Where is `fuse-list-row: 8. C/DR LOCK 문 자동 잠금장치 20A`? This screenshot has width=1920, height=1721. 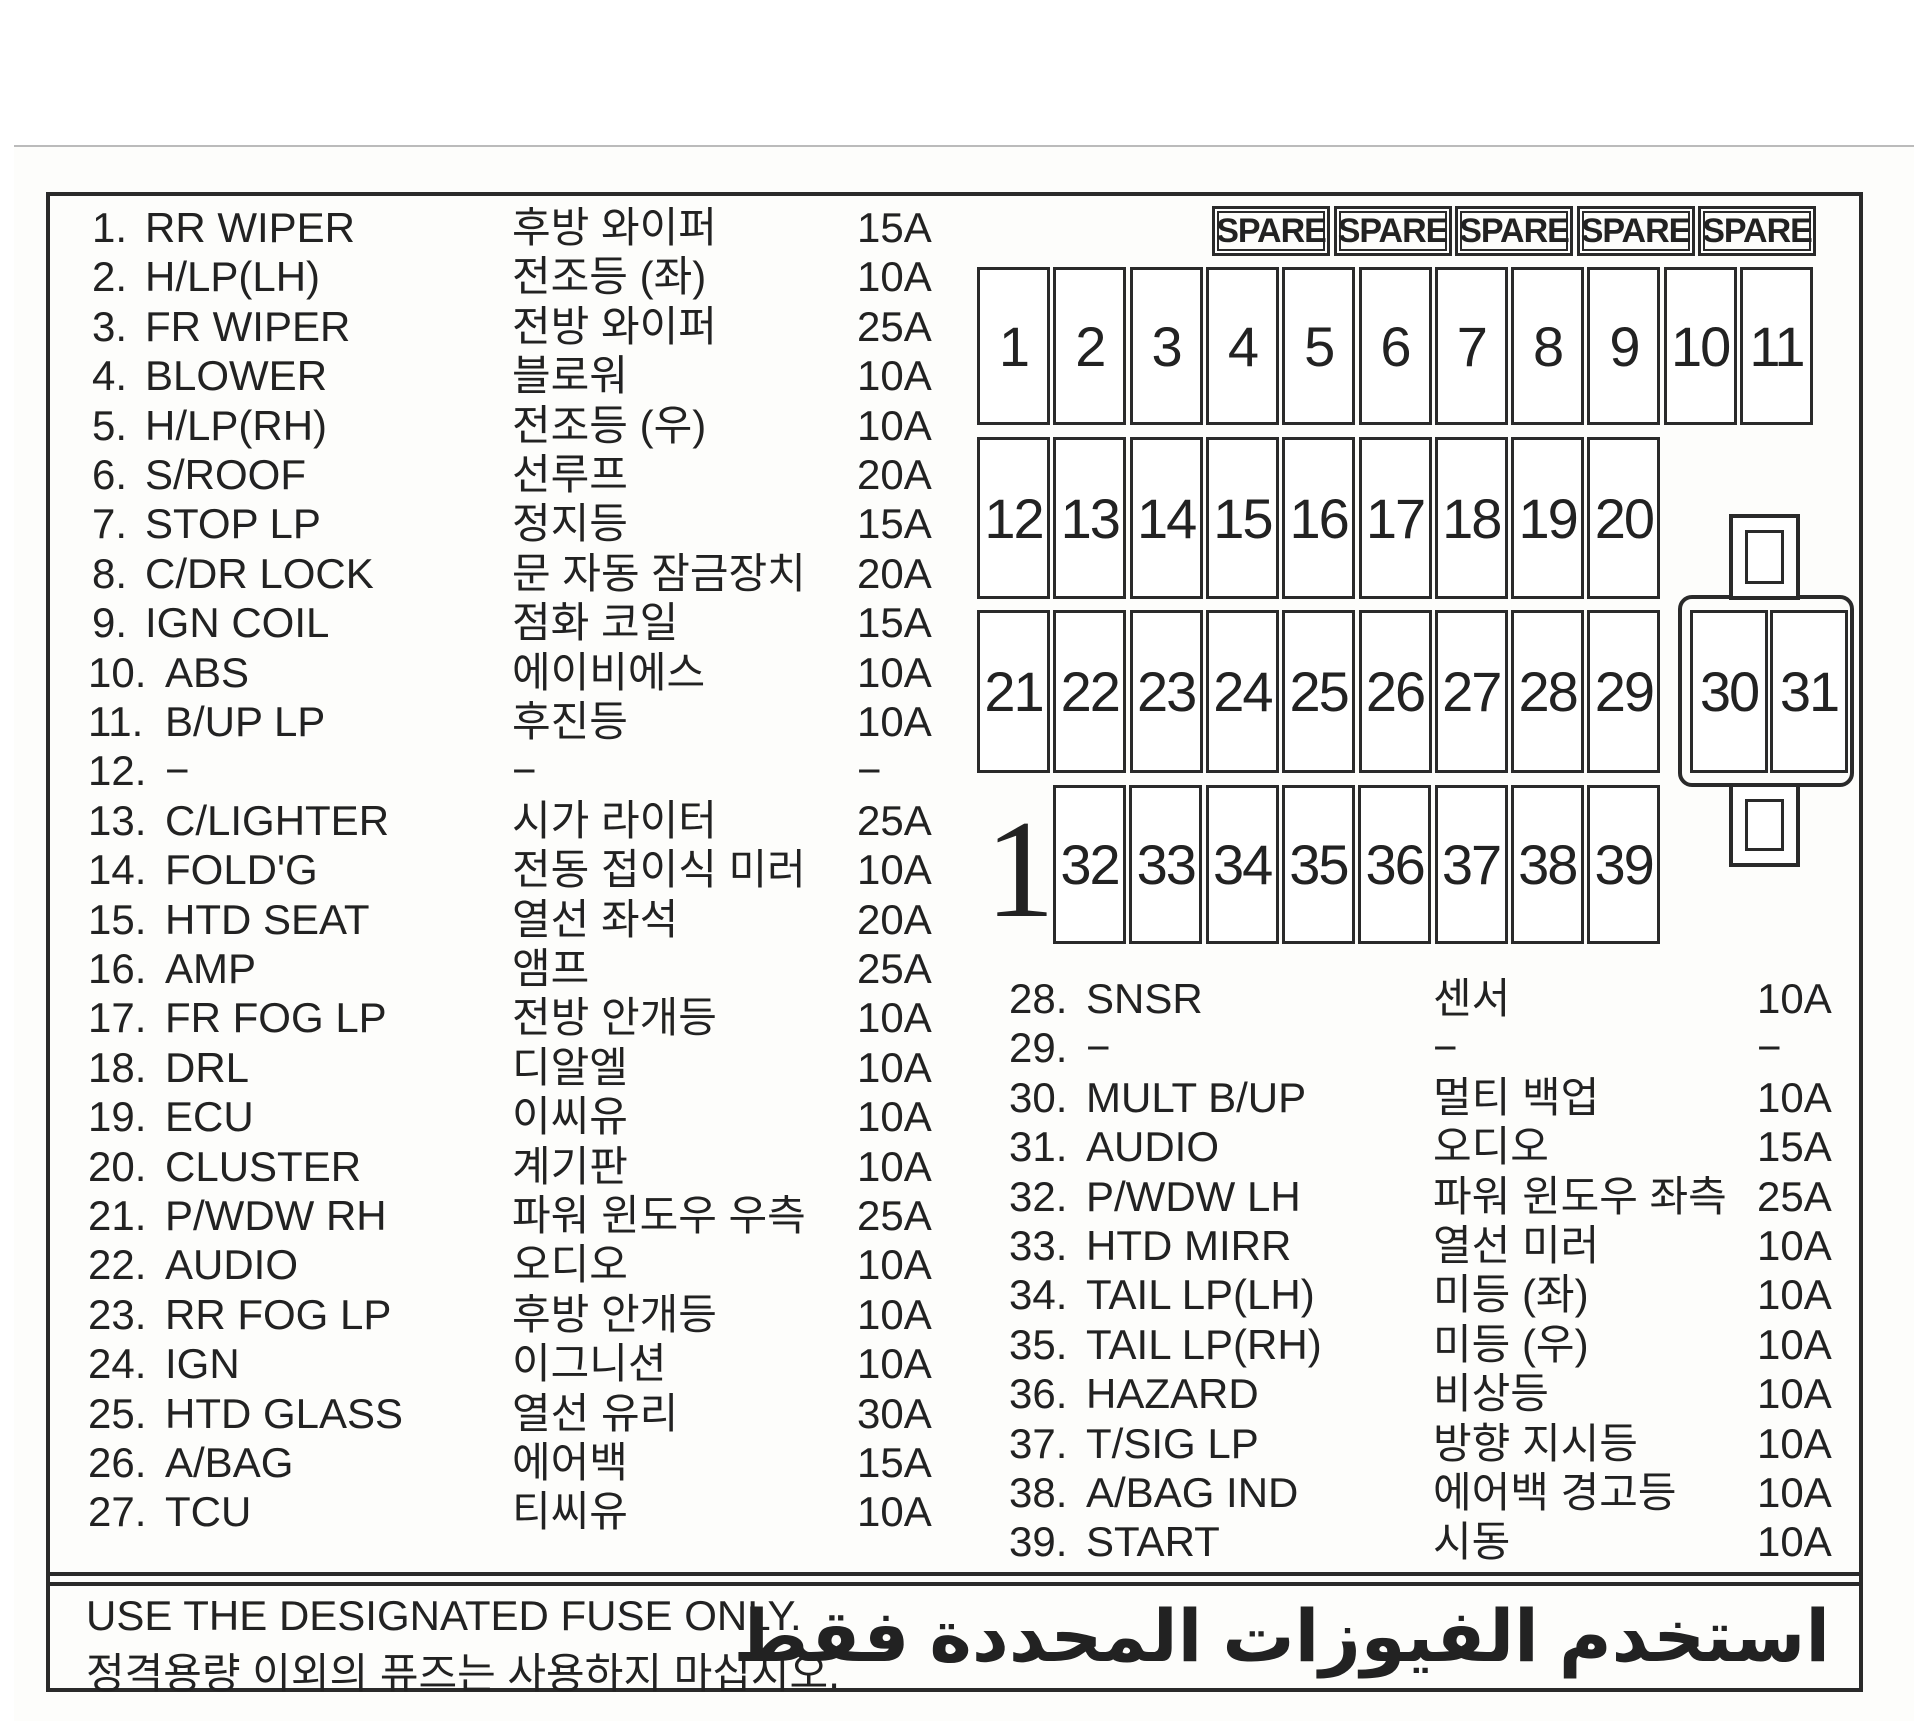 fuse-list-row: 8. C/DR LOCK 문 자동 잠금장치 20A is located at coordinates (960, 573).